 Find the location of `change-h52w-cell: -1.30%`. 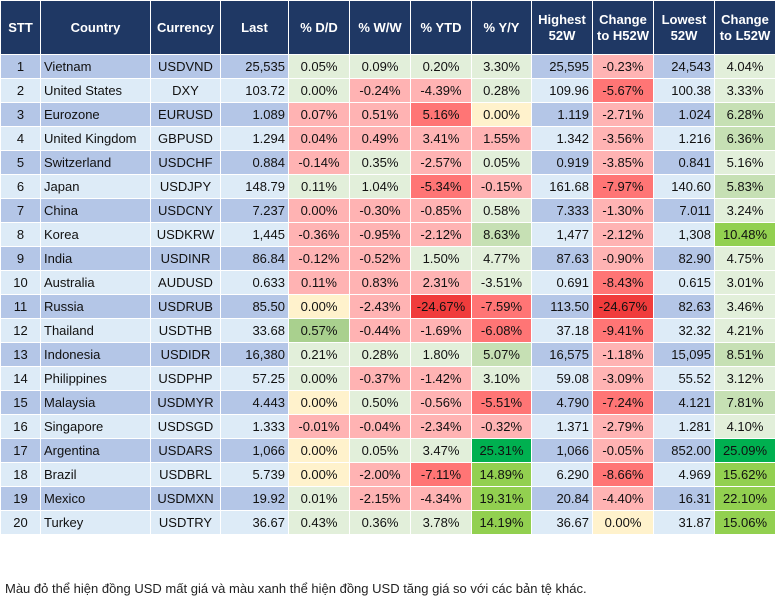

change-h52w-cell: -1.30% is located at coordinates (623, 210).